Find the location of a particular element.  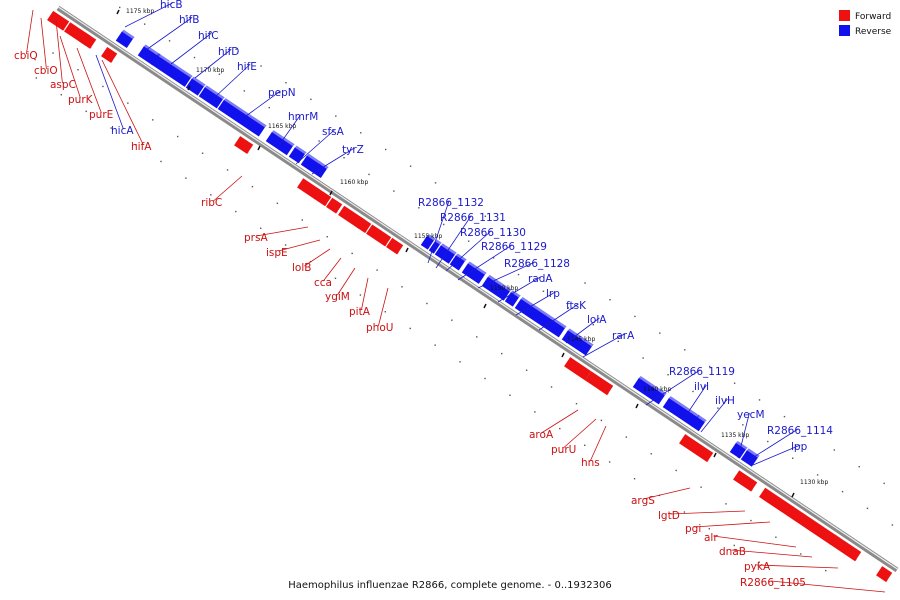

gene-label-rarA: rarA is located at coordinates (608, 344).